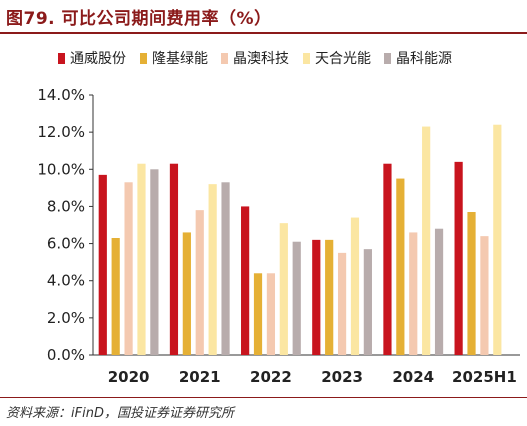 The height and width of the screenshot is (426, 527). I want to click on y-tick-label: 6.0%, so click(66, 244).